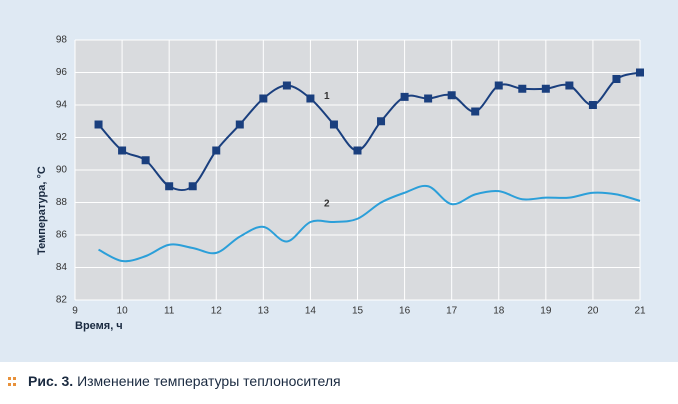 The image size is (678, 404). I want to click on x-tick-label: 12, so click(217, 311).